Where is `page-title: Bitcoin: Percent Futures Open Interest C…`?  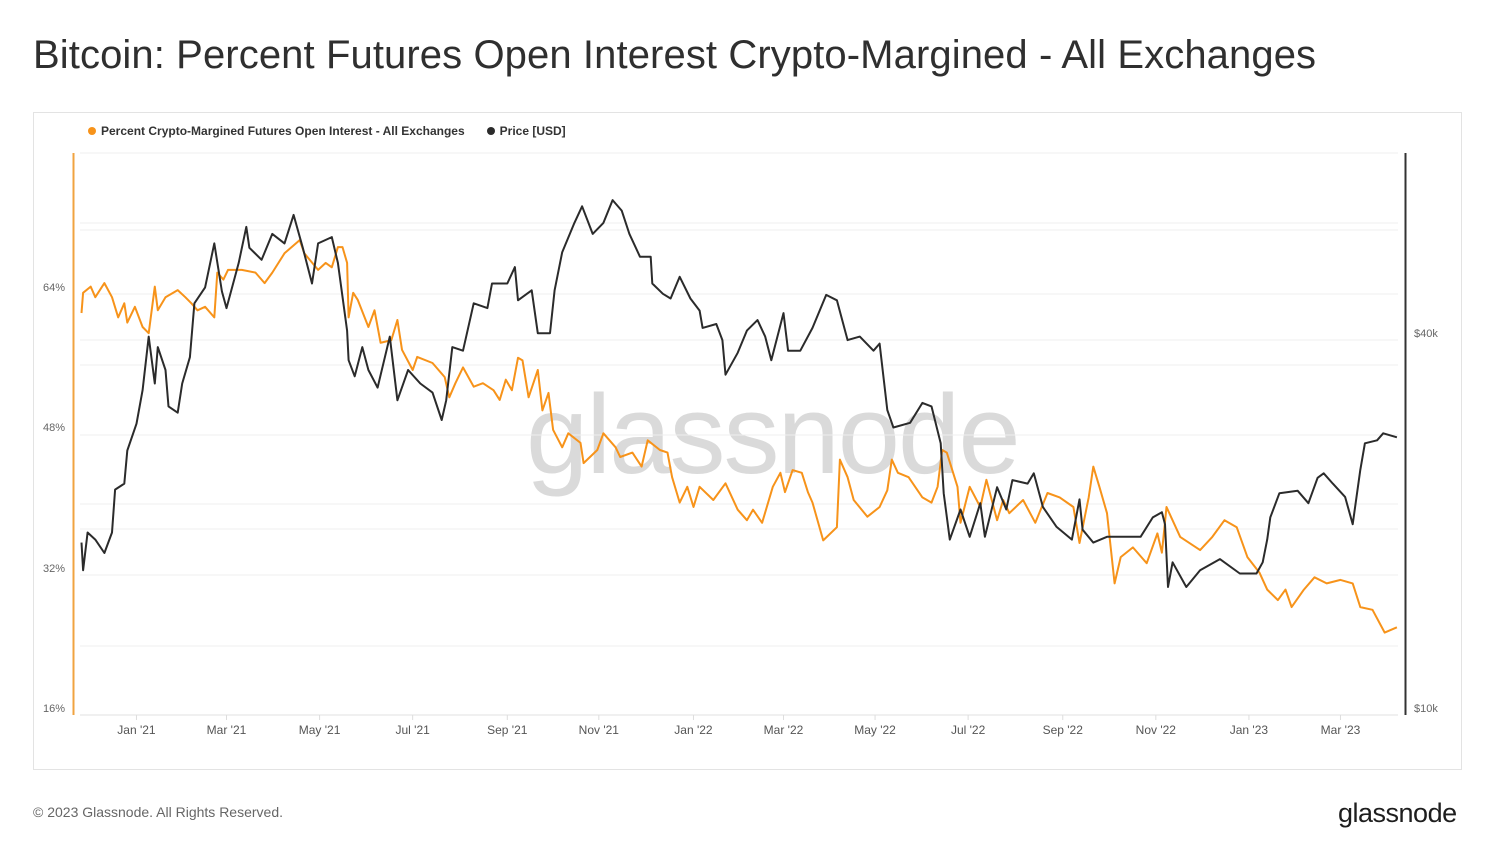 page-title: Bitcoin: Percent Futures Open Interest C… is located at coordinates (675, 55).